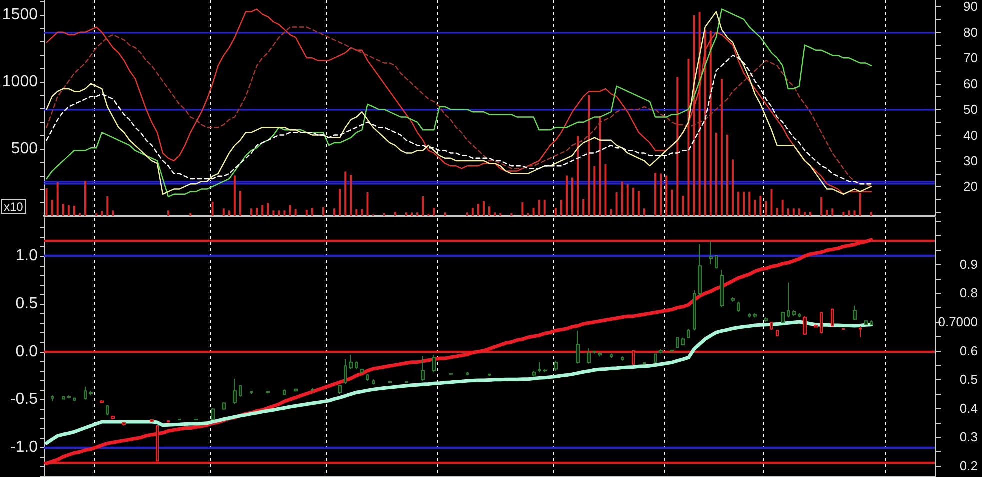 This screenshot has width=982, height=477. What do you see at coordinates (24, 149) in the screenshot?
I see `y-tick-label: 500` at bounding box center [24, 149].